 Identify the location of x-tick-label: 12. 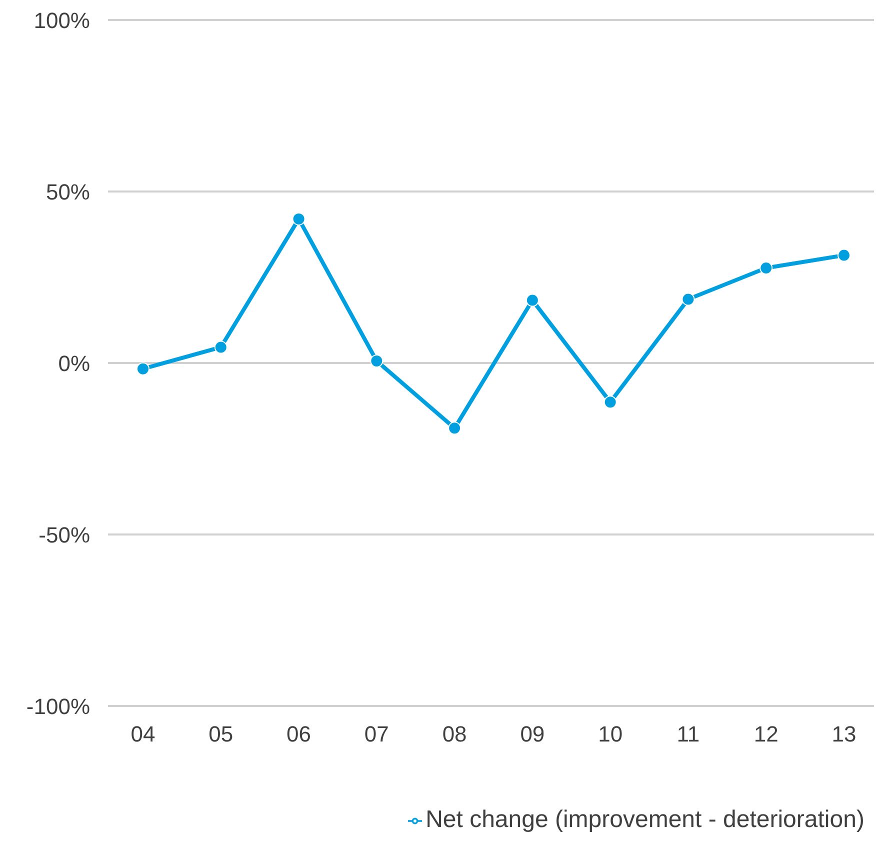
(766, 734).